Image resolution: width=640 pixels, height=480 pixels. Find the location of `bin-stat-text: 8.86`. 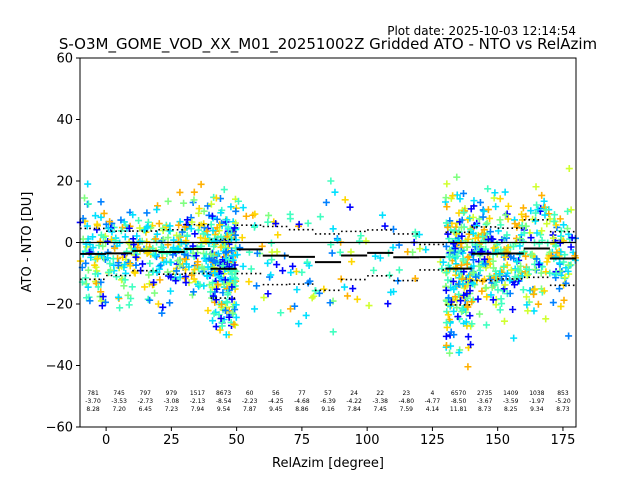

bin-stat-text: 8.86 is located at coordinates (302, 409).